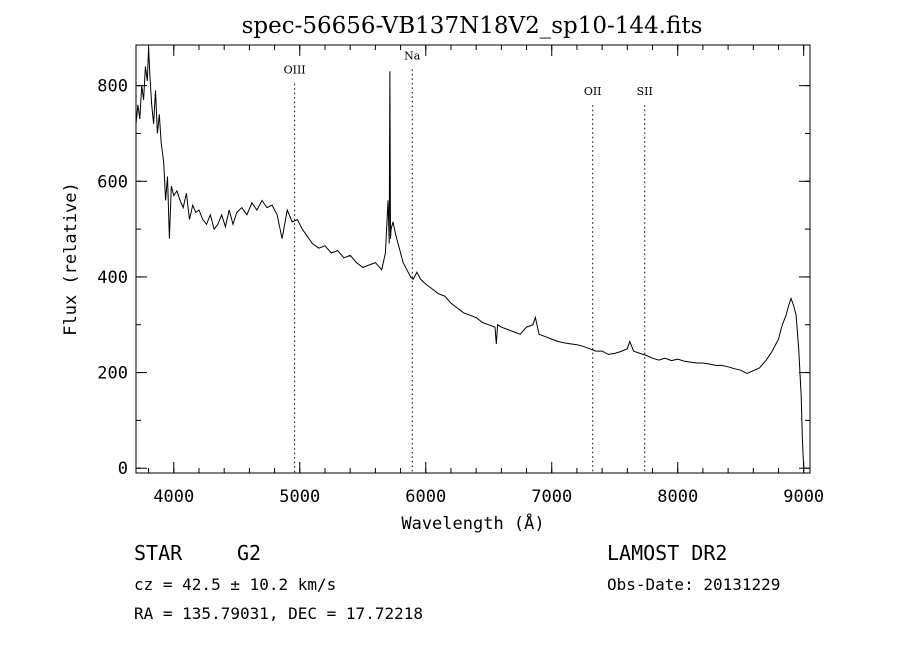 The image size is (900, 650). I want to click on x-tick-label: 4000, so click(173, 497).